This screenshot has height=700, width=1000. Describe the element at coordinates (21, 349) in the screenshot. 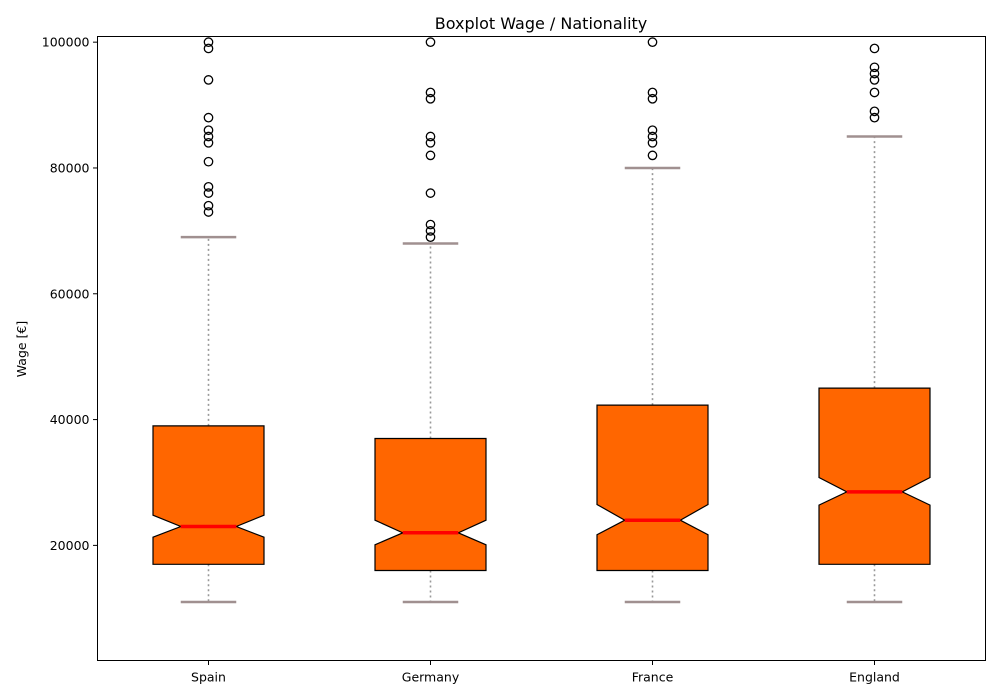

I see `y-axis-label: Wage [€]` at that location.